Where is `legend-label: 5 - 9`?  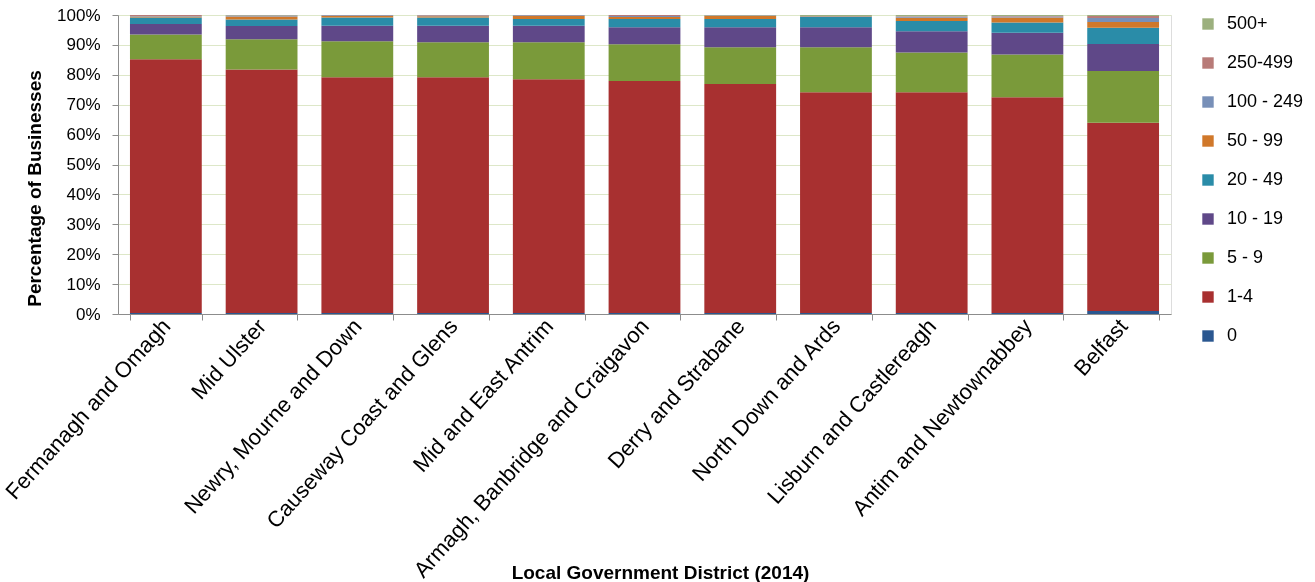 legend-label: 5 - 9 is located at coordinates (1245, 257).